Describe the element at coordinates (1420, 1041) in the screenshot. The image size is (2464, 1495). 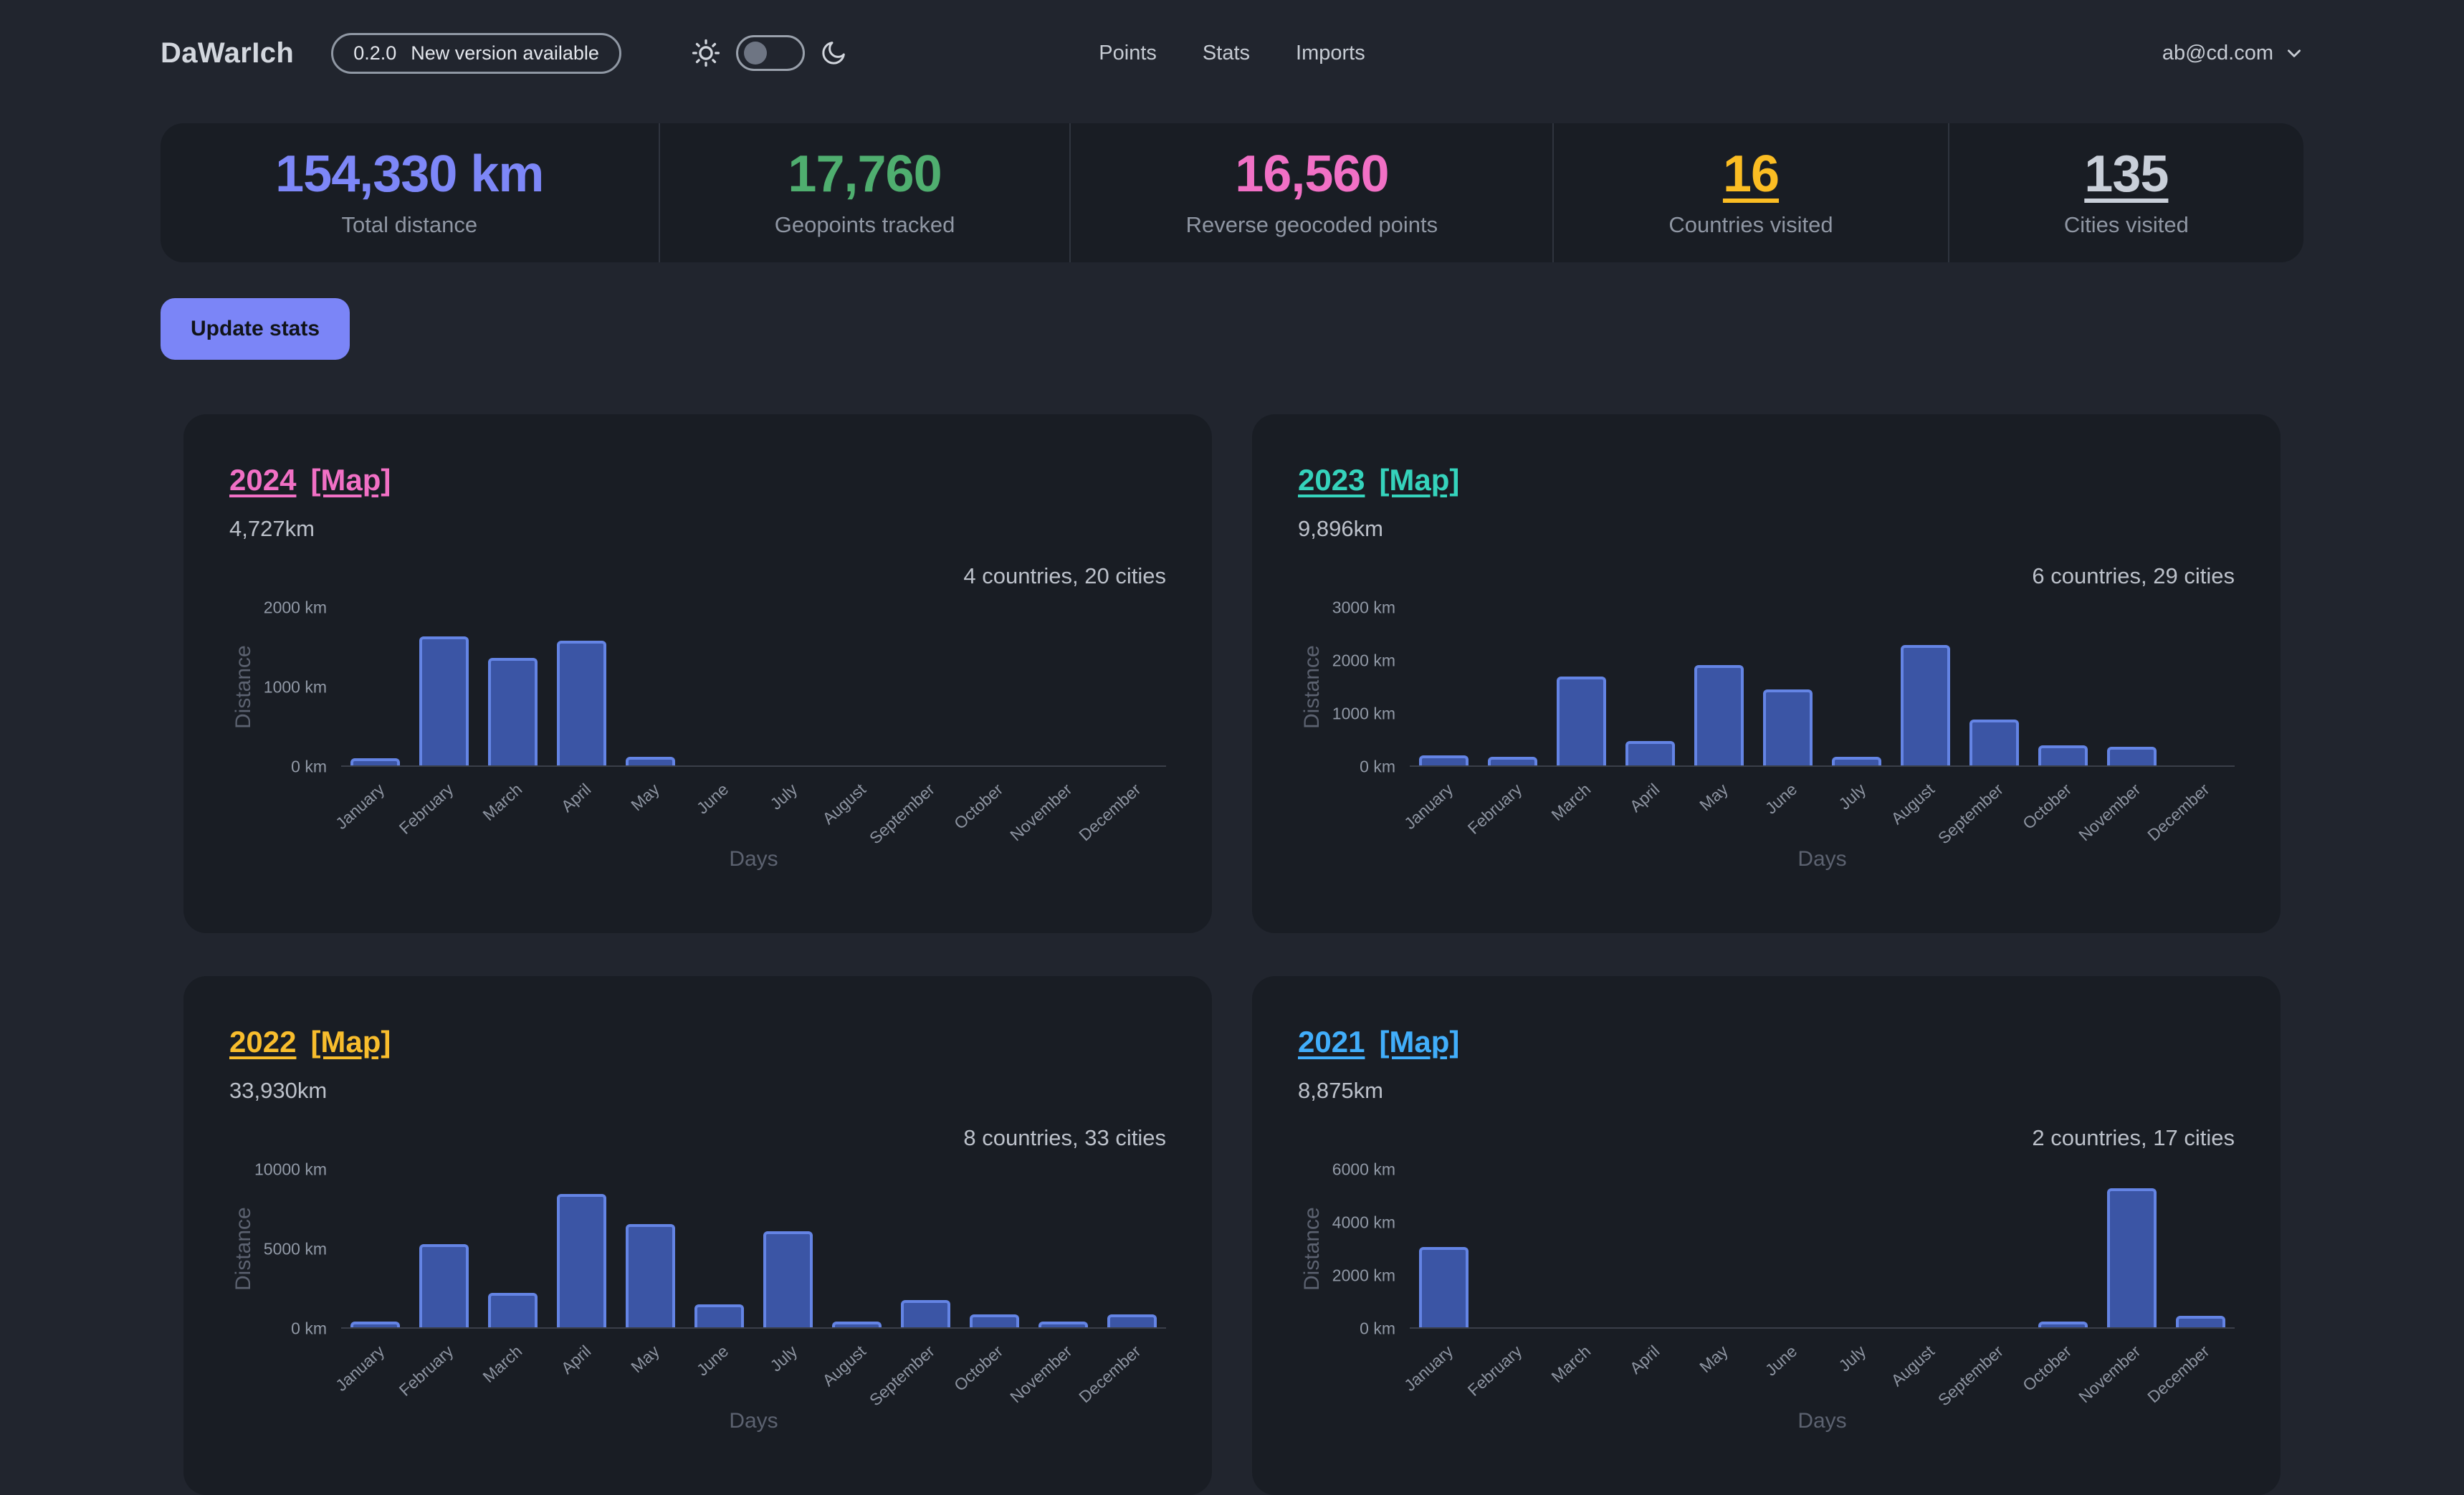
I see `map-link-2021: [Map]` at that location.